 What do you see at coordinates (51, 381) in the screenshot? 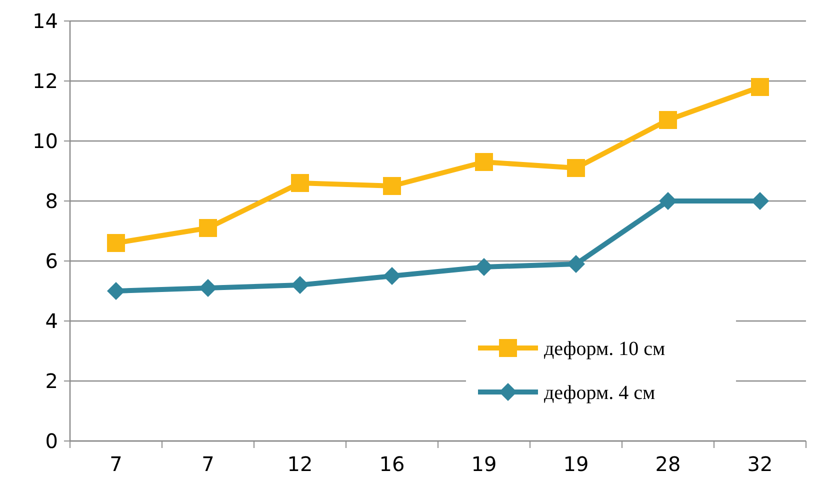
I see `y-tick-label: 2` at bounding box center [51, 381].